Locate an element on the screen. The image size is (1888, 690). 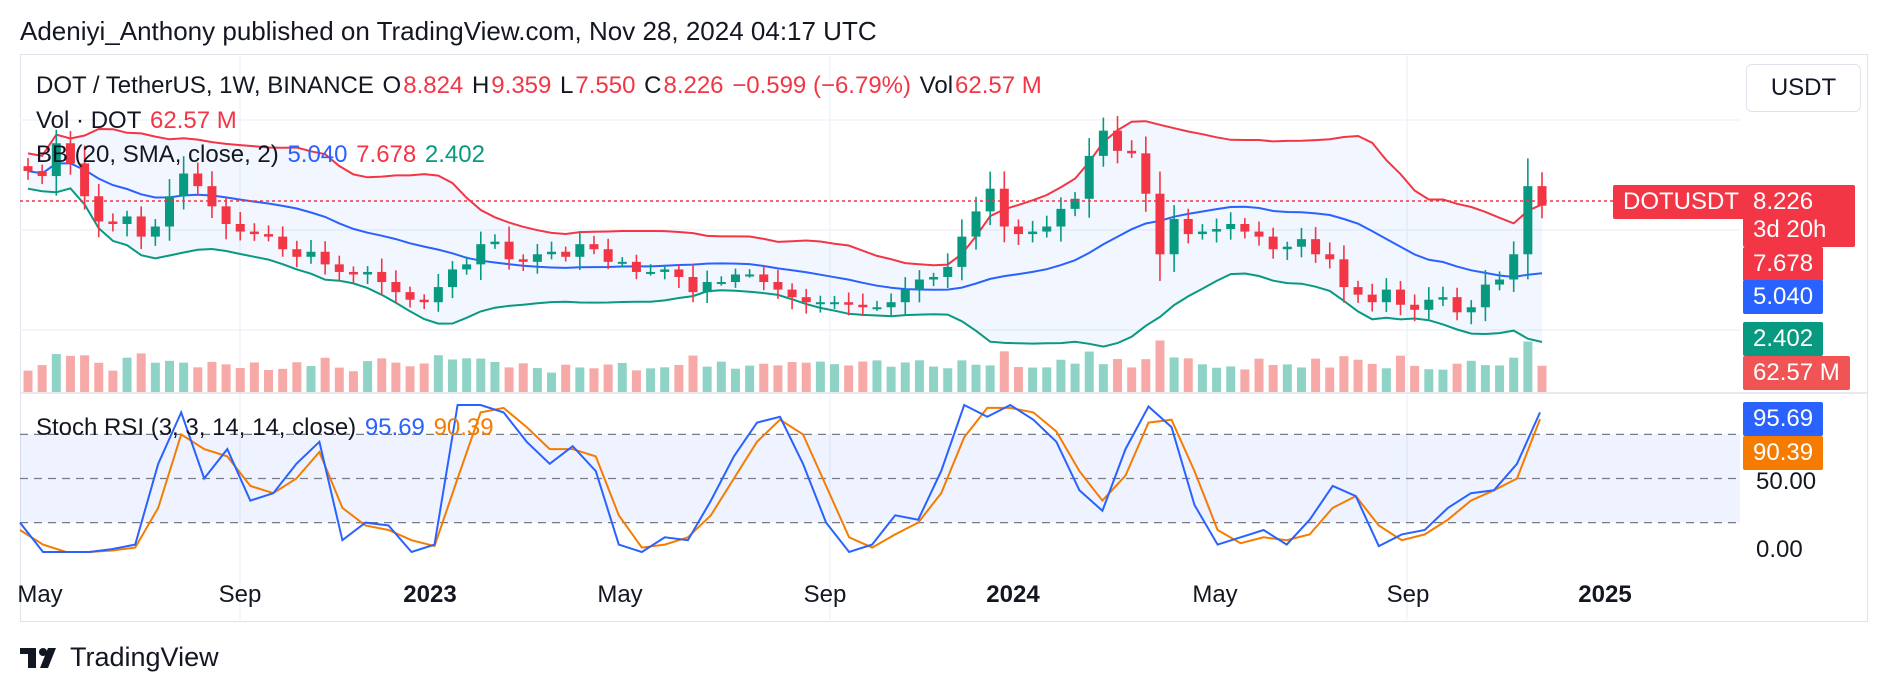
tradingview-brand: TradingView is located at coordinates (119, 657).